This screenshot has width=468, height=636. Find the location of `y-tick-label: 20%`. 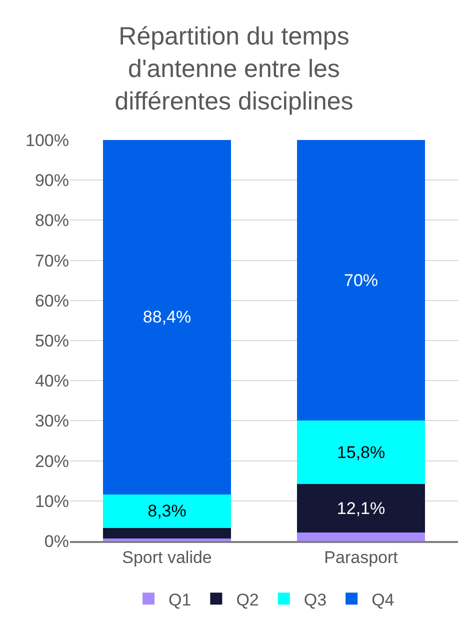

y-tick-label: 20% is located at coordinates (51, 461).